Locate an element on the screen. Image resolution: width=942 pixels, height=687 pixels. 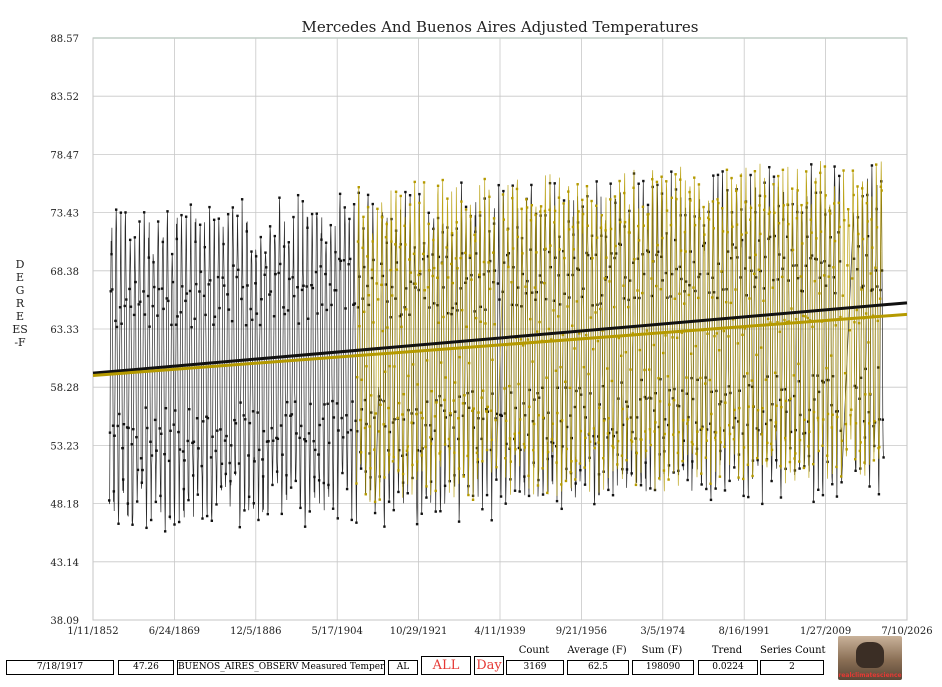
x-tick-label: 7/10/2026 is located at coordinates (906, 631).